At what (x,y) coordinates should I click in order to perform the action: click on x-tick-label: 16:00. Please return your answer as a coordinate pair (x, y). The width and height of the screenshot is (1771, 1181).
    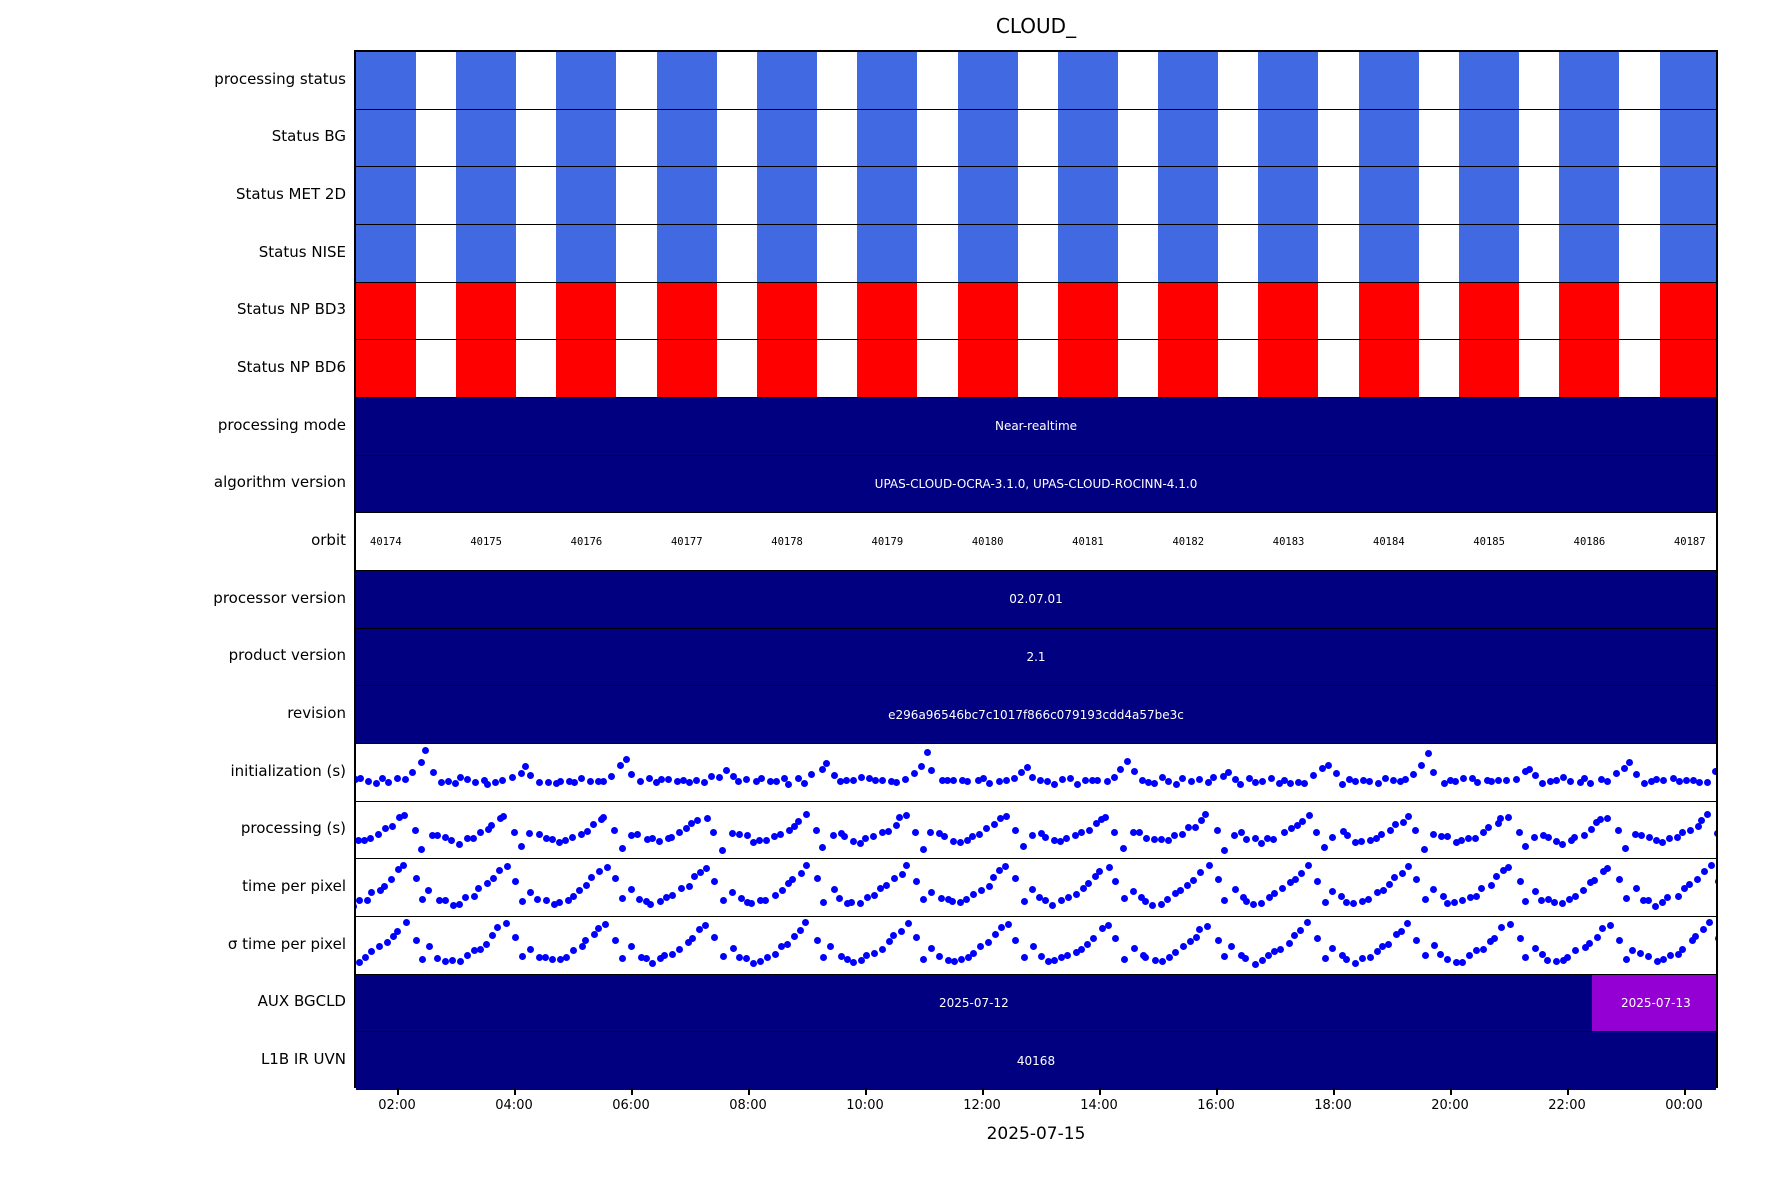
    Looking at the image, I should click on (1216, 1105).